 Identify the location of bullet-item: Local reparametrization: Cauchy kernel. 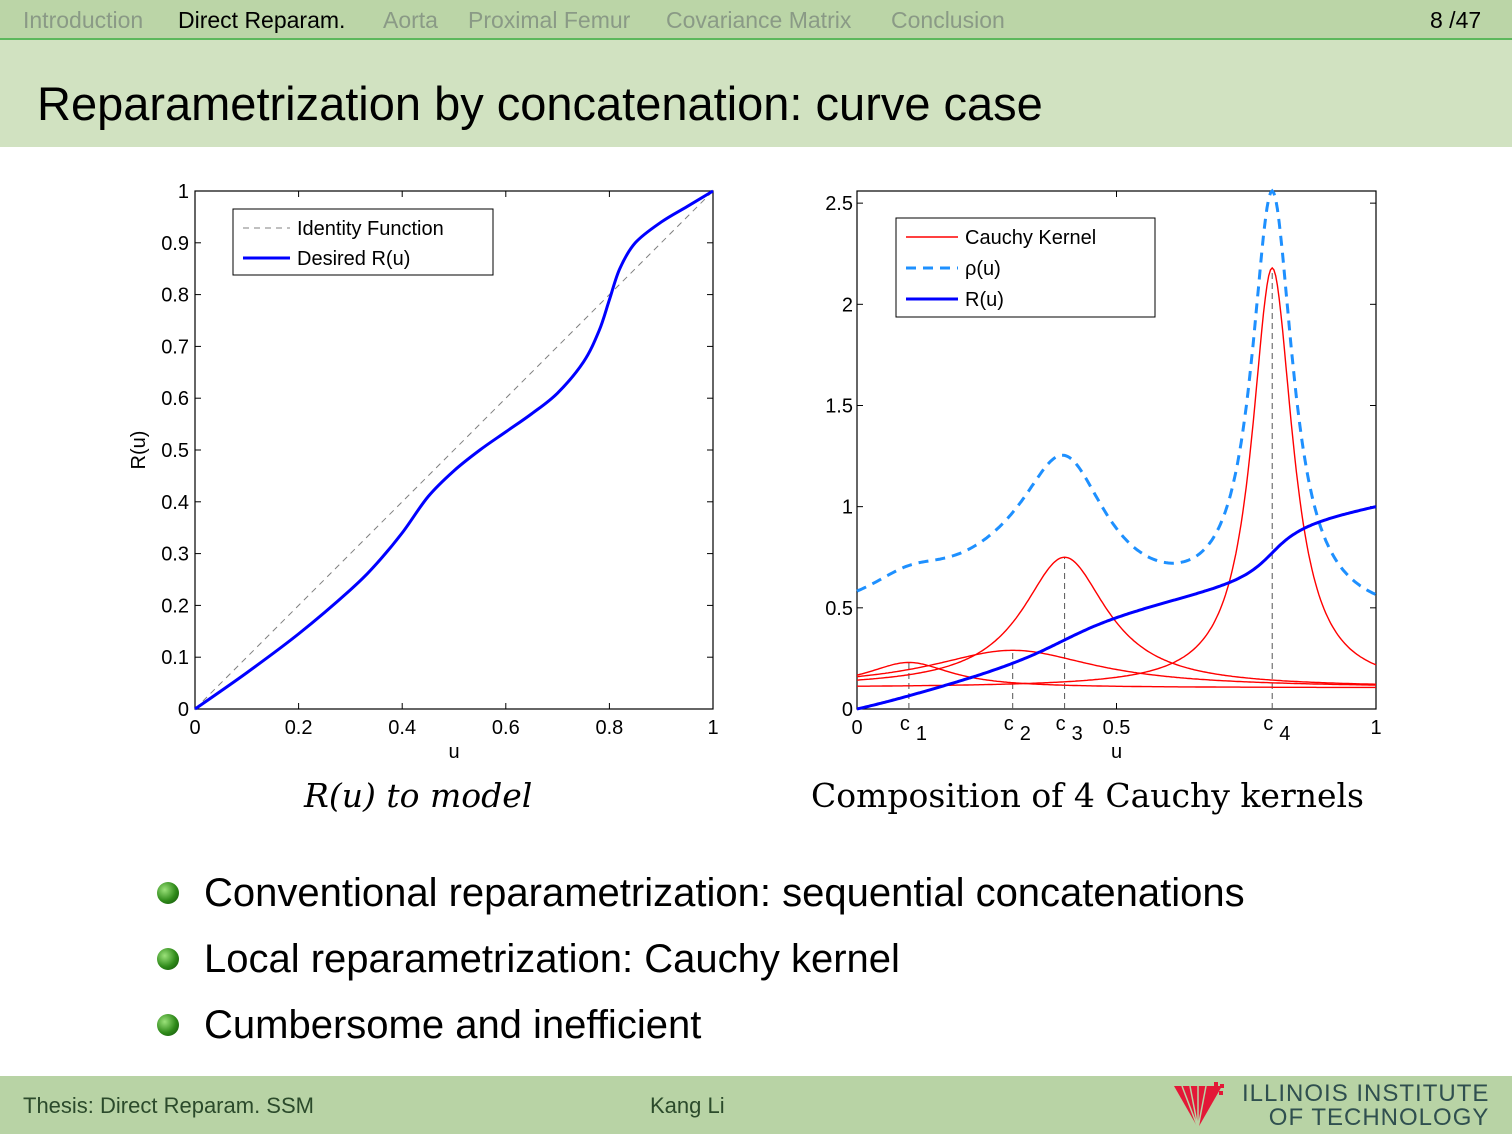
(700, 967).